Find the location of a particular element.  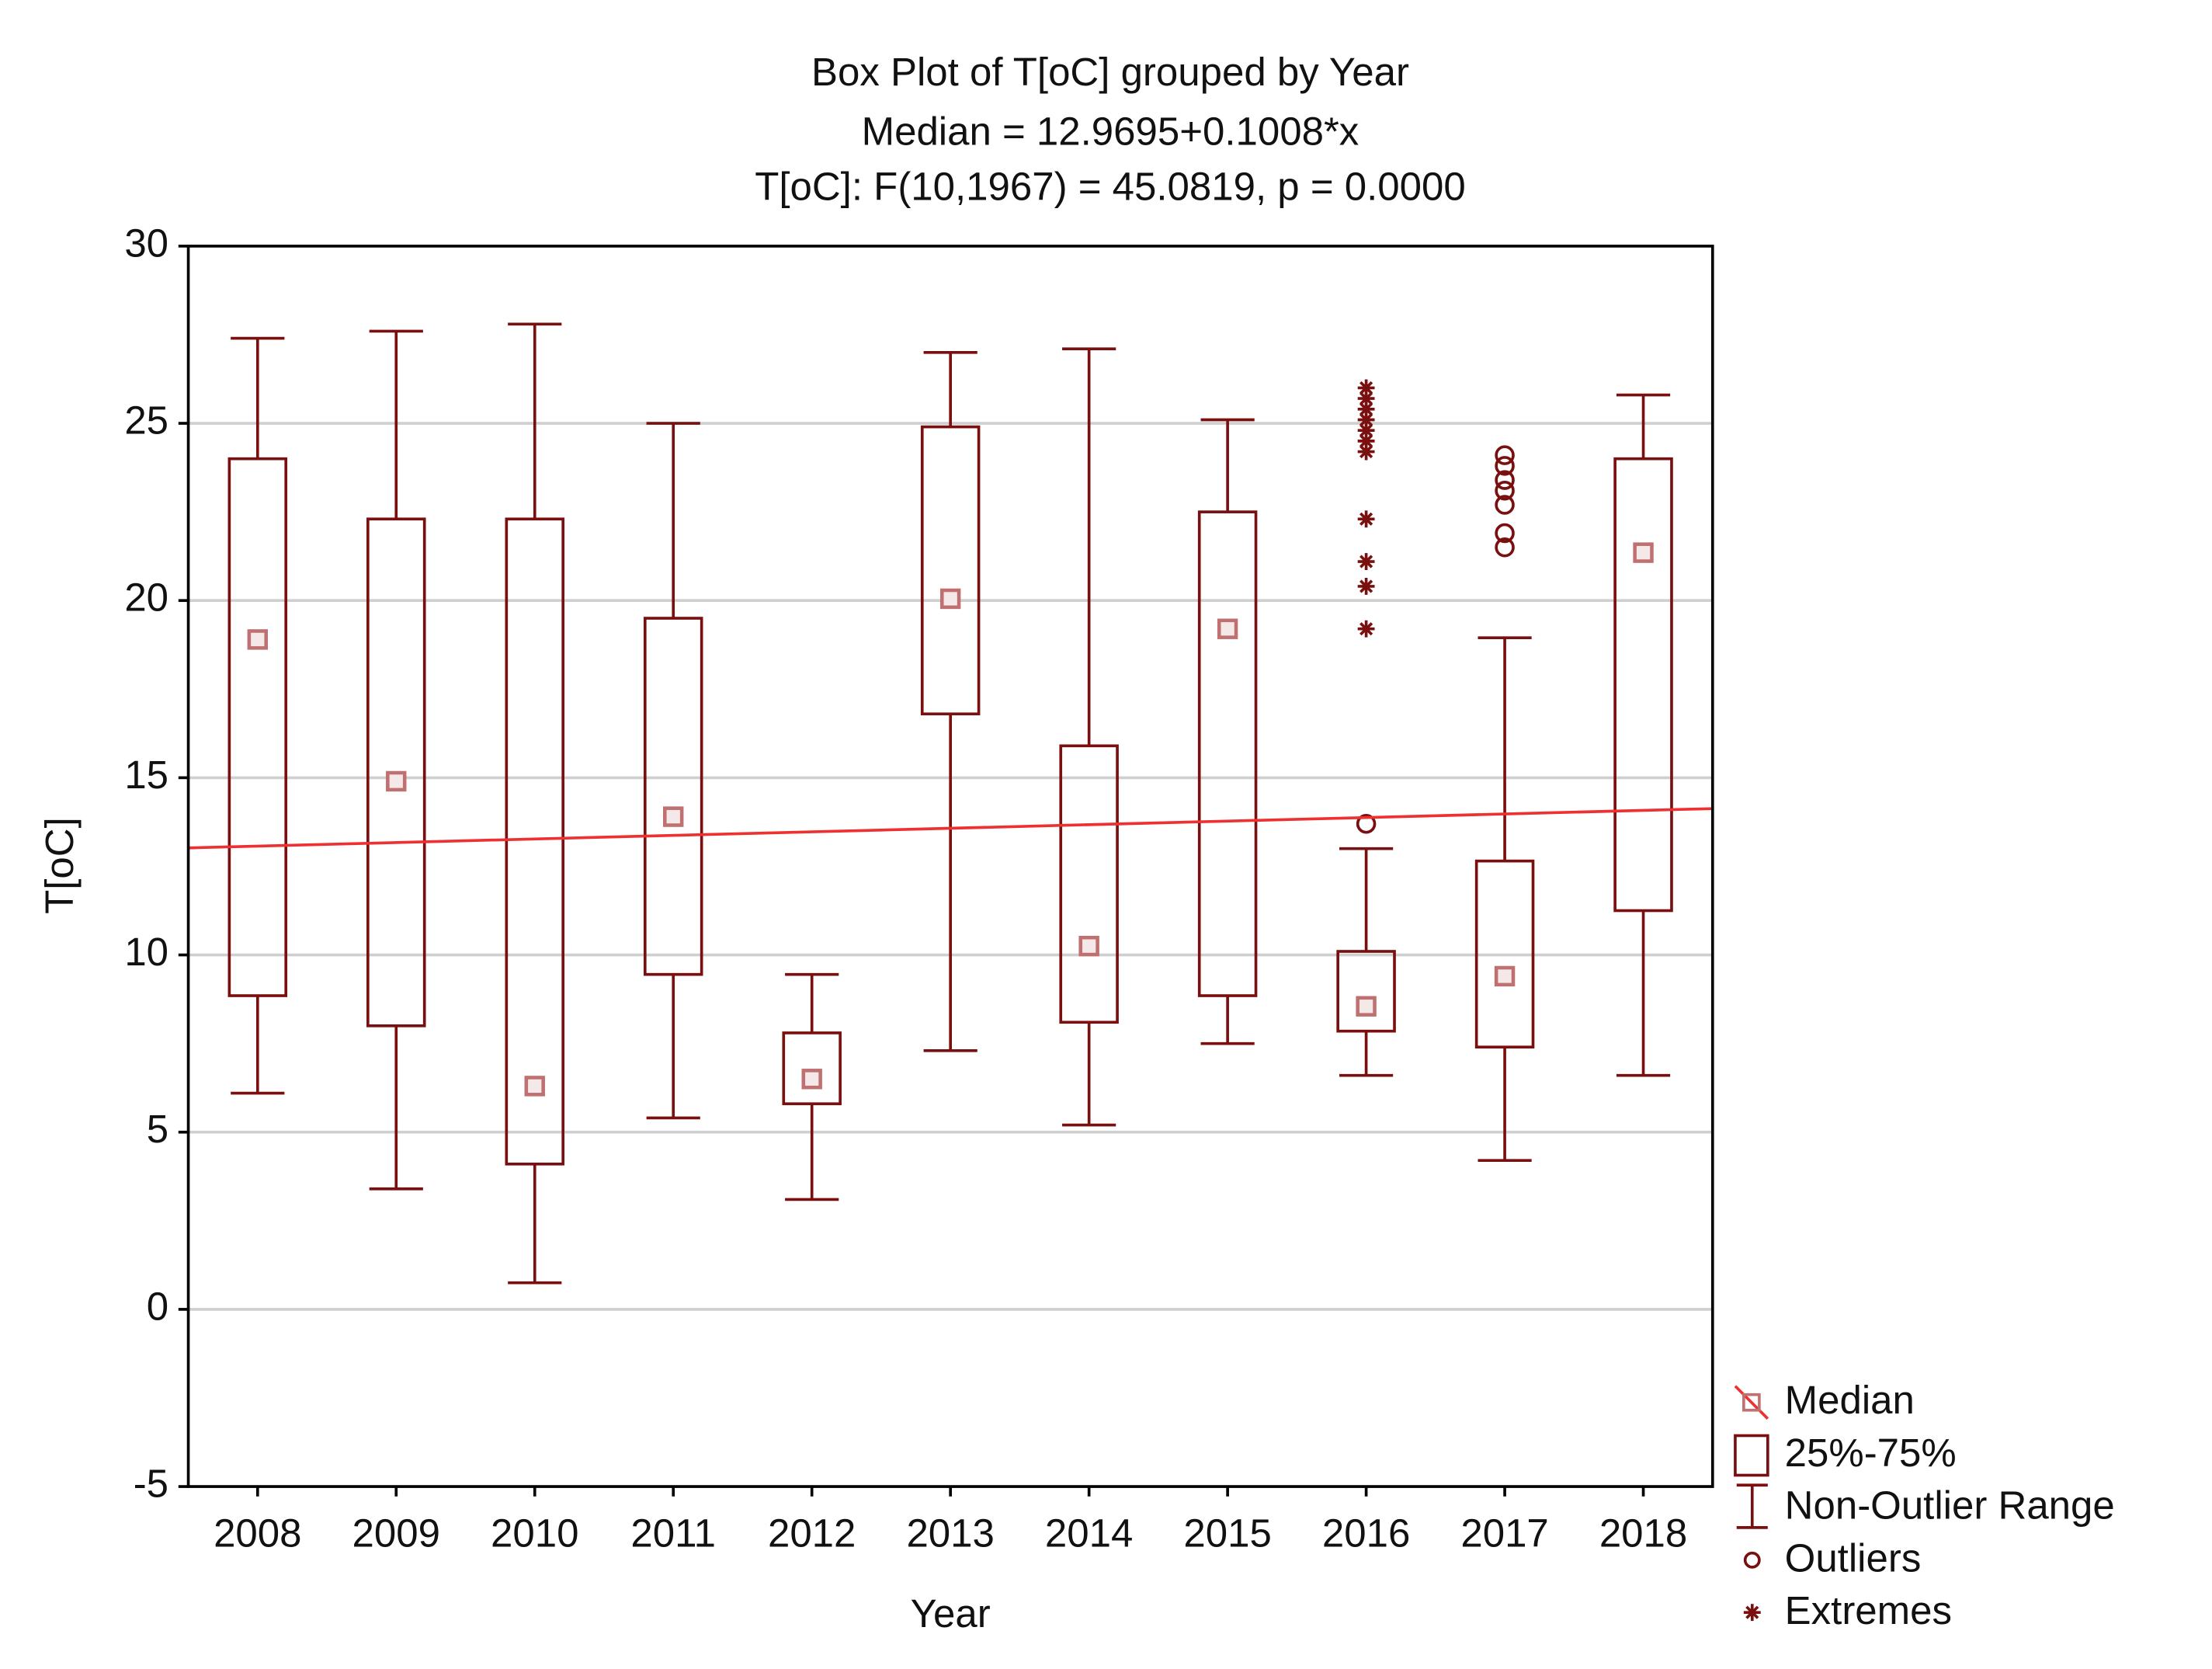

y-tick-label: 30 is located at coordinates (146, 243).